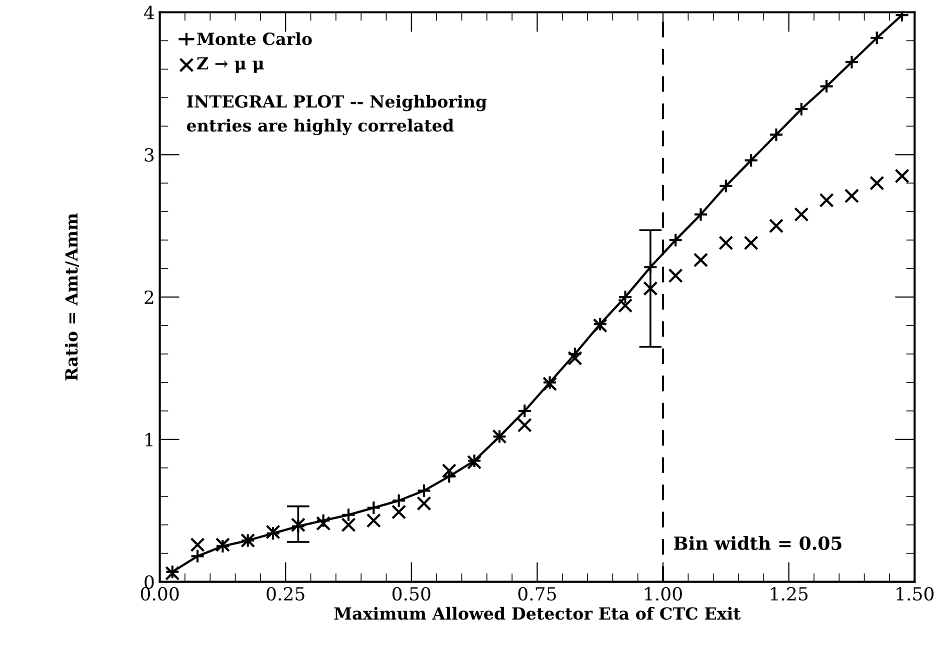 The width and height of the screenshot is (940, 645). I want to click on y-tick-label: 1, so click(149, 439).